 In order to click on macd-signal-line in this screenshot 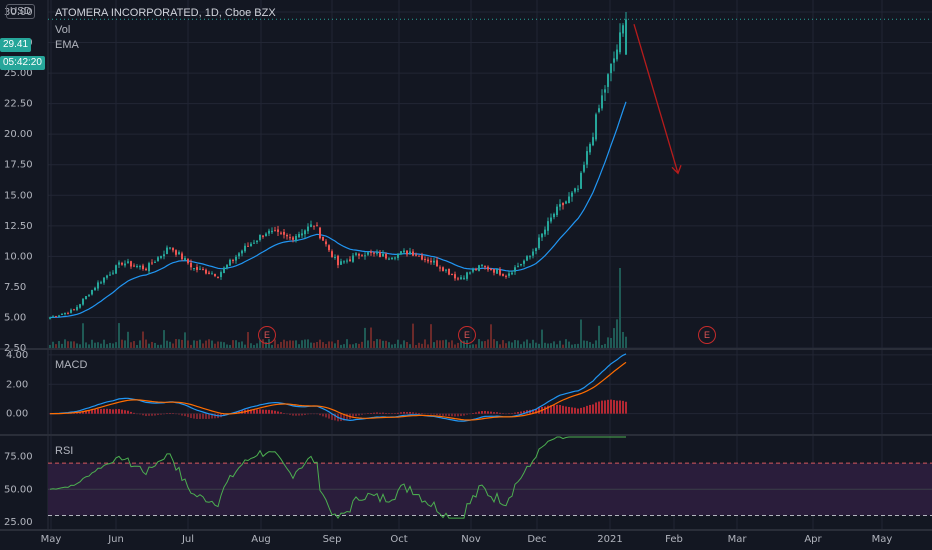, I will do `click(338, 391)`.